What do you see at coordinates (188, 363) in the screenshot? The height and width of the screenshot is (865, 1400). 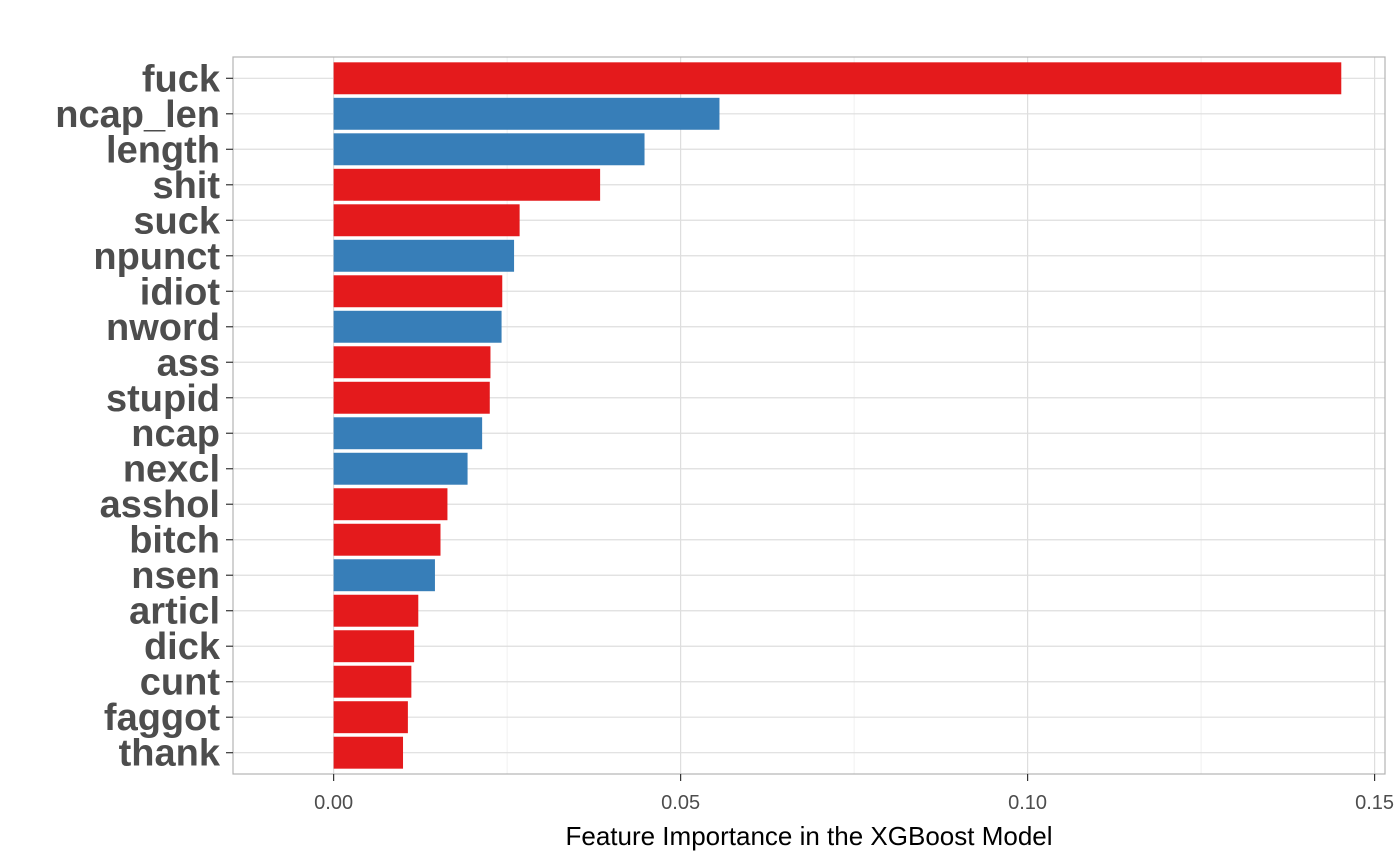 I see `y-tick-label: ass` at bounding box center [188, 363].